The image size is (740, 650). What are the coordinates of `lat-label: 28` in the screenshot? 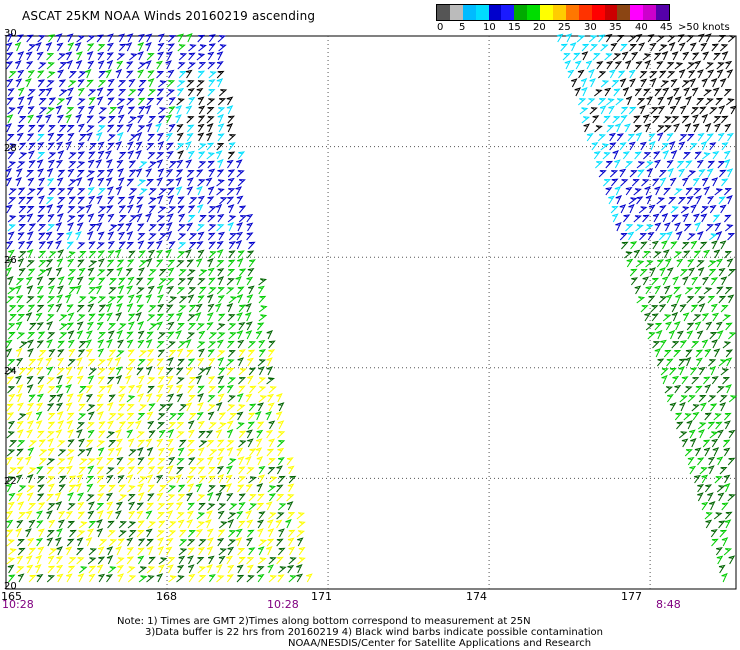 It's located at (10, 148).